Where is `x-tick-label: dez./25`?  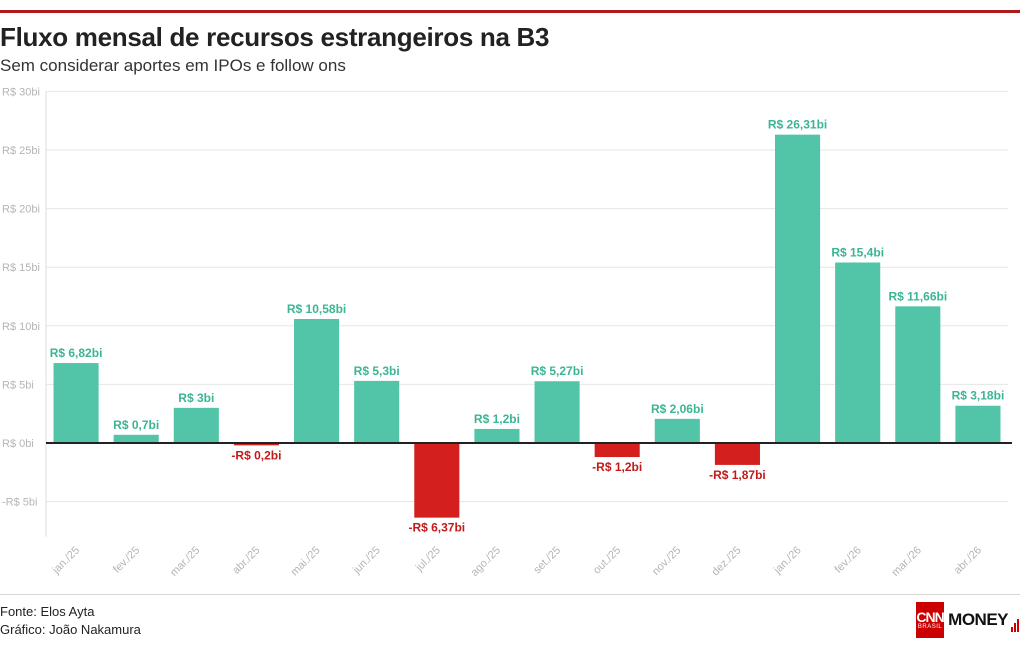
x-tick-label: dez./25 is located at coordinates (727, 561).